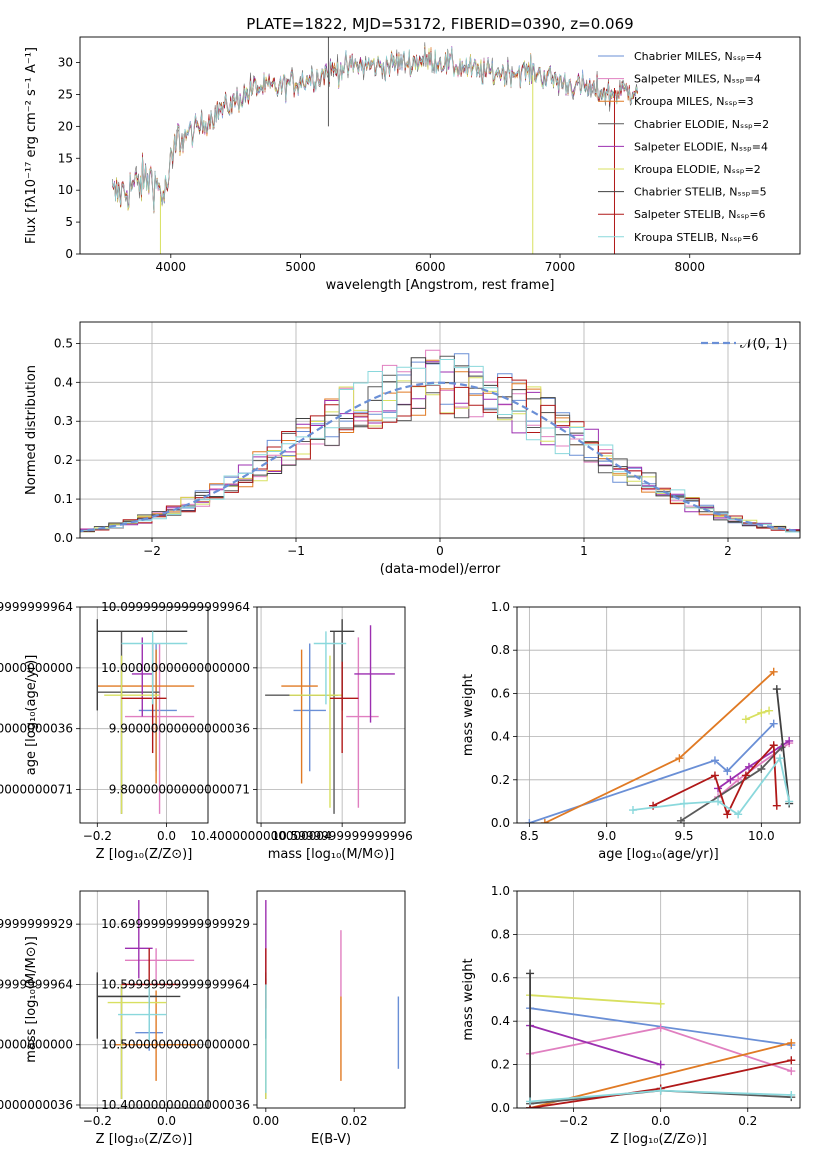 This screenshot has width=819, height=1170. What do you see at coordinates (36, 790) in the screenshot?
I see `y-tick-label: 9.80000000000000071` at bounding box center [36, 790].